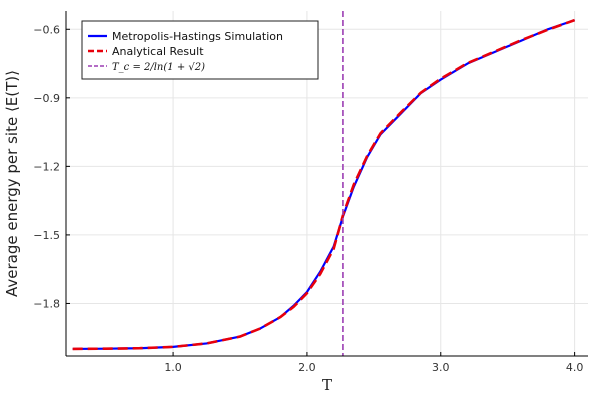 The width and height of the screenshot is (600, 400). What do you see at coordinates (173, 367) in the screenshot?
I see `x-tick-label: 1.0` at bounding box center [173, 367].